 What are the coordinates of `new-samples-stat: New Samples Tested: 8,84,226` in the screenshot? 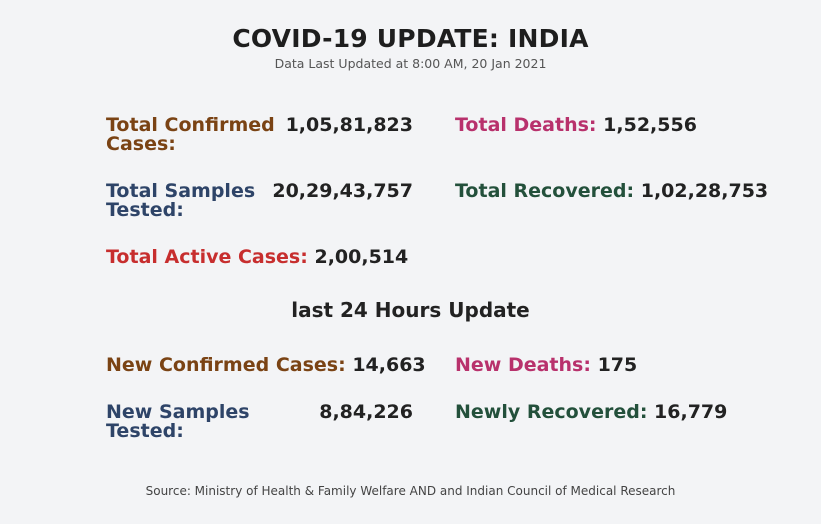 It's located at (259, 423).